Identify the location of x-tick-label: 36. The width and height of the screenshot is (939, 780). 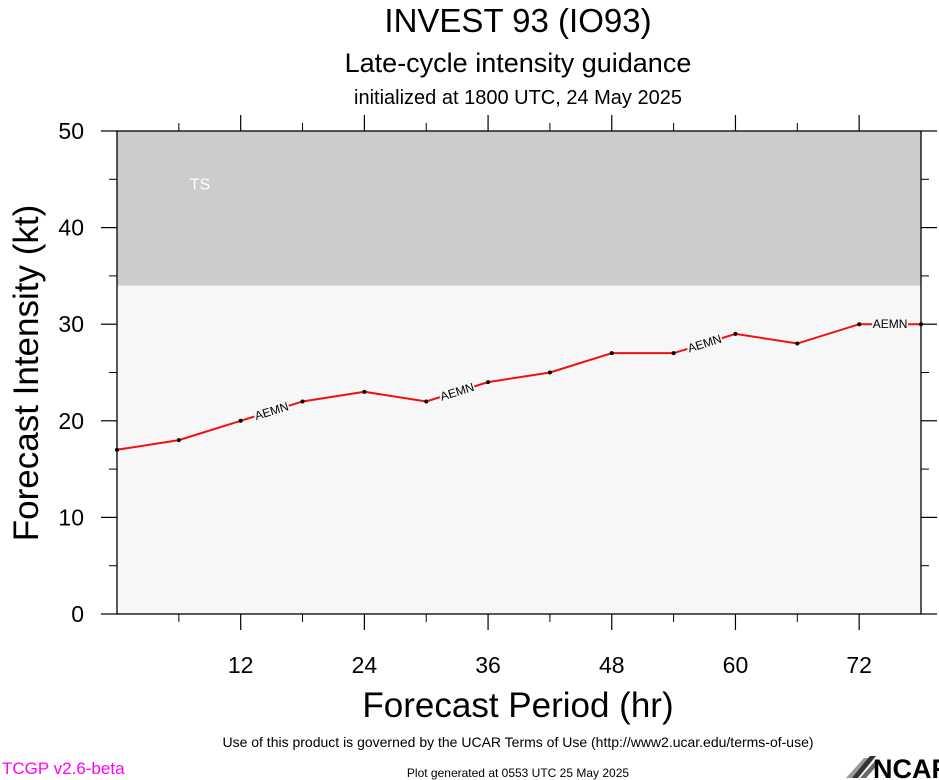
(488, 665).